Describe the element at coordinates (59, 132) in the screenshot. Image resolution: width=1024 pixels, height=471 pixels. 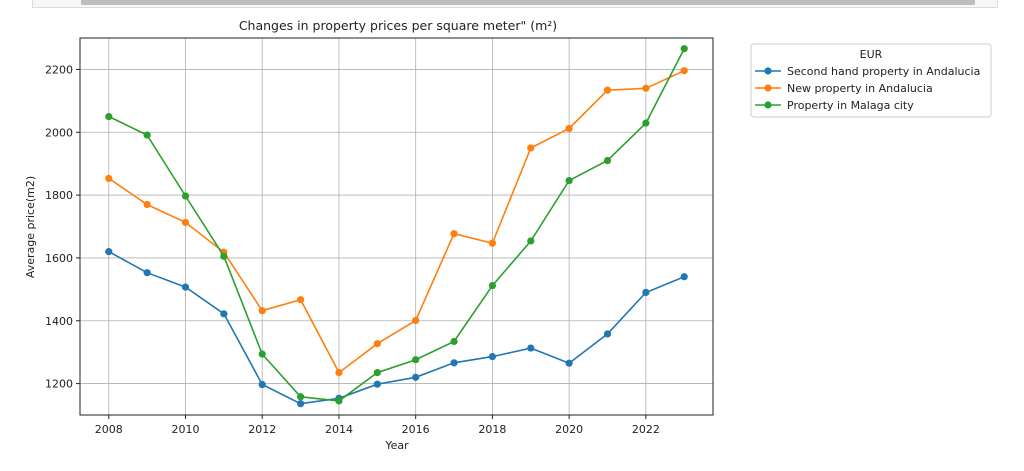
I see `y-tick-label: 2000` at that location.